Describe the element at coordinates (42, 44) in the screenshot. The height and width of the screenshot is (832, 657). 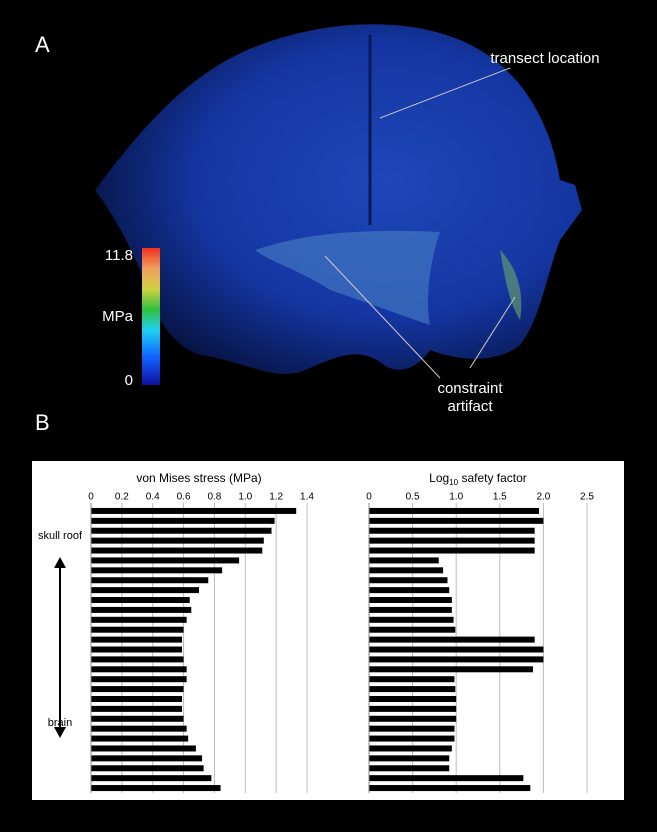
I see `panel-label: A` at that location.